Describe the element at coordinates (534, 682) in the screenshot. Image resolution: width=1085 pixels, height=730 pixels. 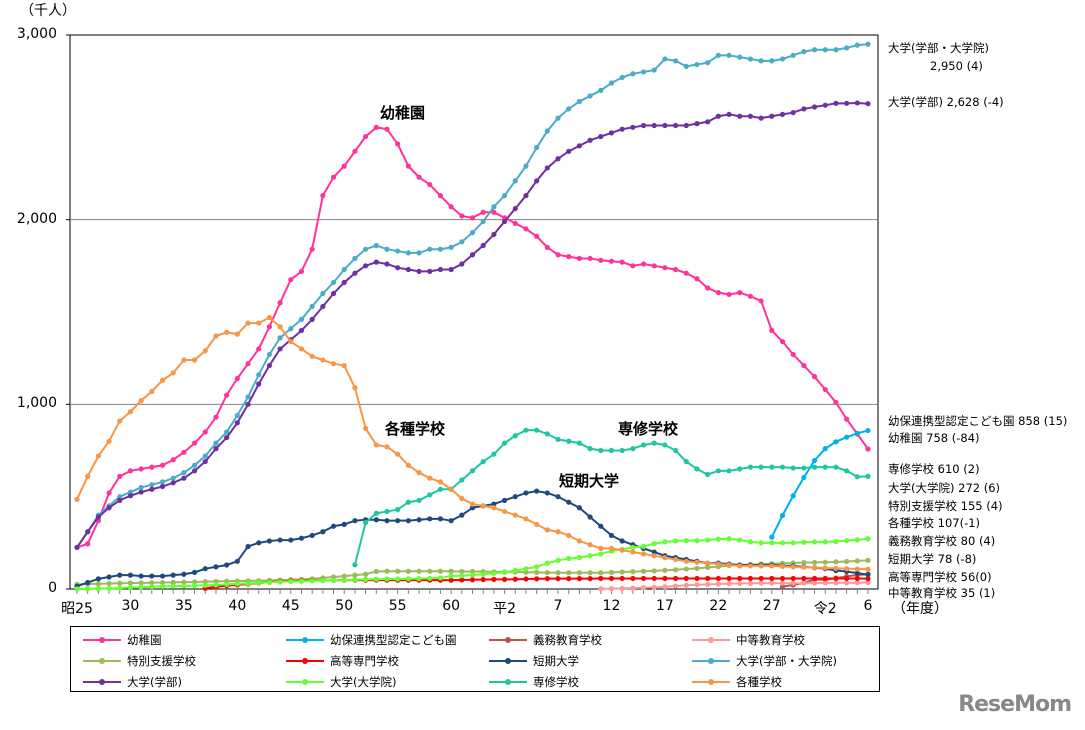
I see `legend-item: 専修学校` at that location.